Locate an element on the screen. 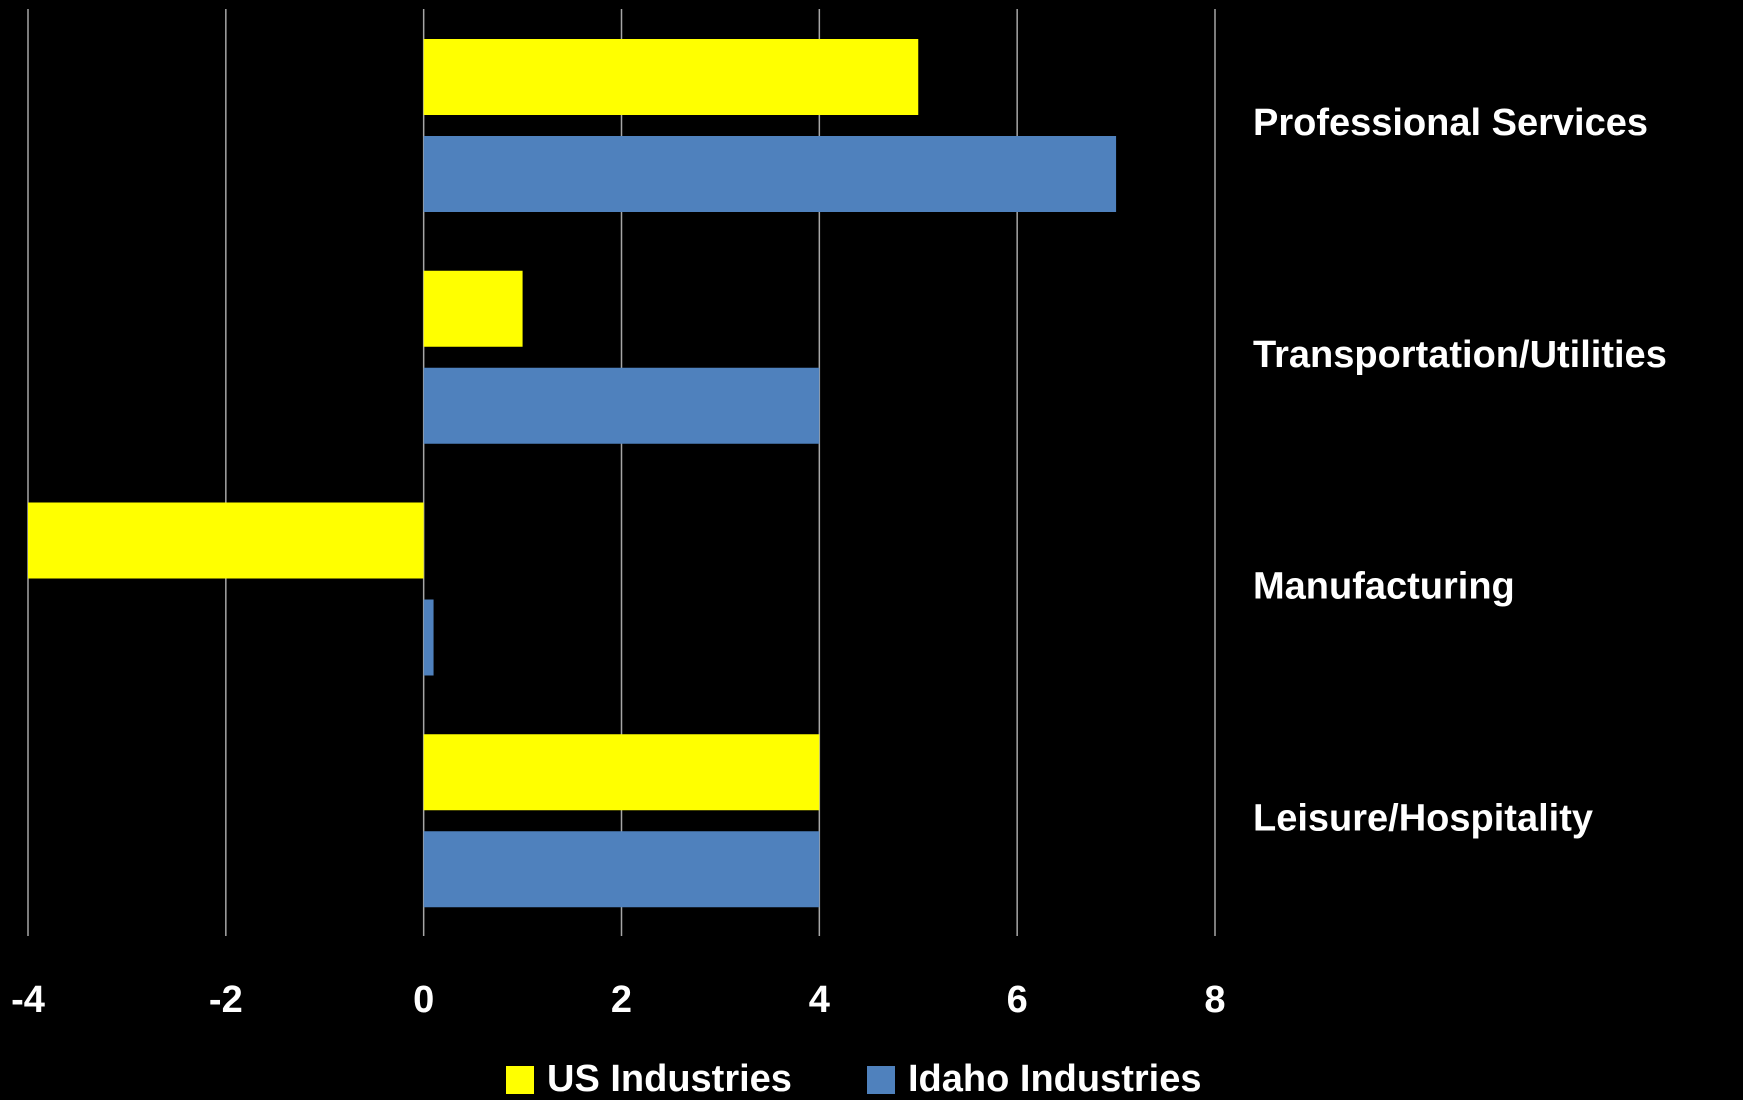 This screenshot has height=1100, width=1743. category-label: Leisure/Hospitality is located at coordinates (1423, 818).